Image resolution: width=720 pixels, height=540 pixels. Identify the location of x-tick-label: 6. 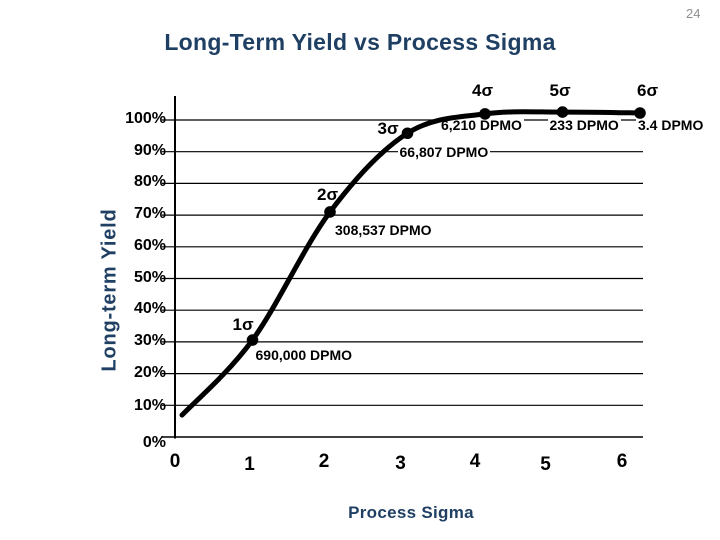
(622, 461).